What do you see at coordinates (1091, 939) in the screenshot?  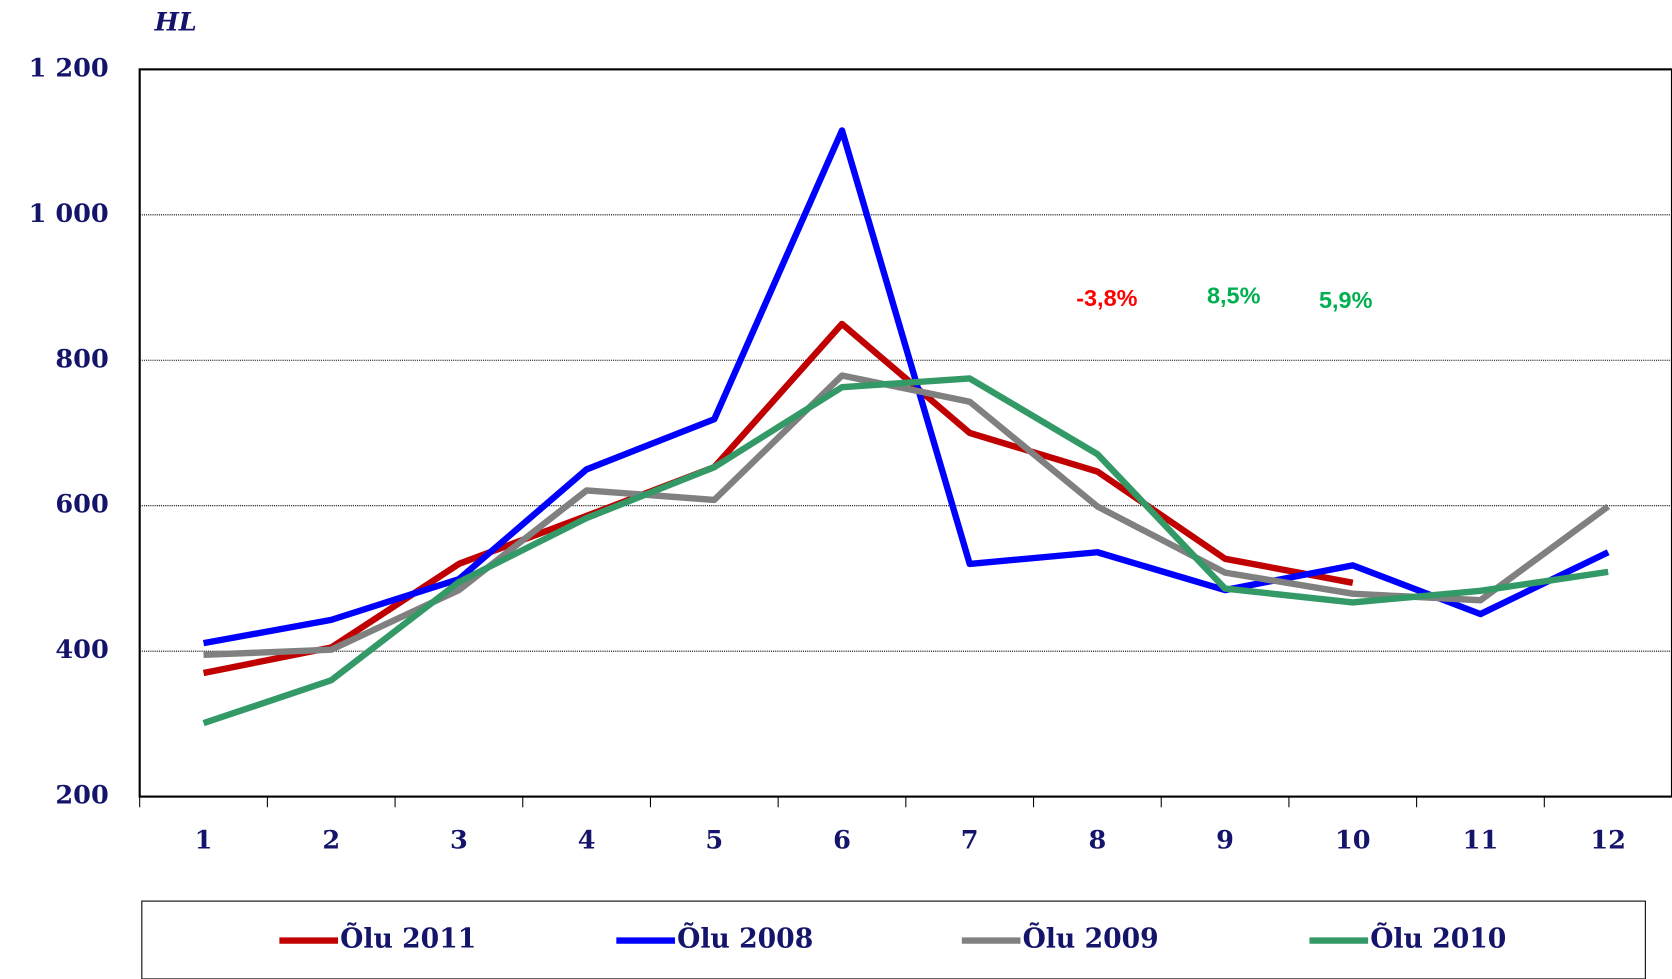 I see `legend-label: Õlu 2009` at bounding box center [1091, 939].